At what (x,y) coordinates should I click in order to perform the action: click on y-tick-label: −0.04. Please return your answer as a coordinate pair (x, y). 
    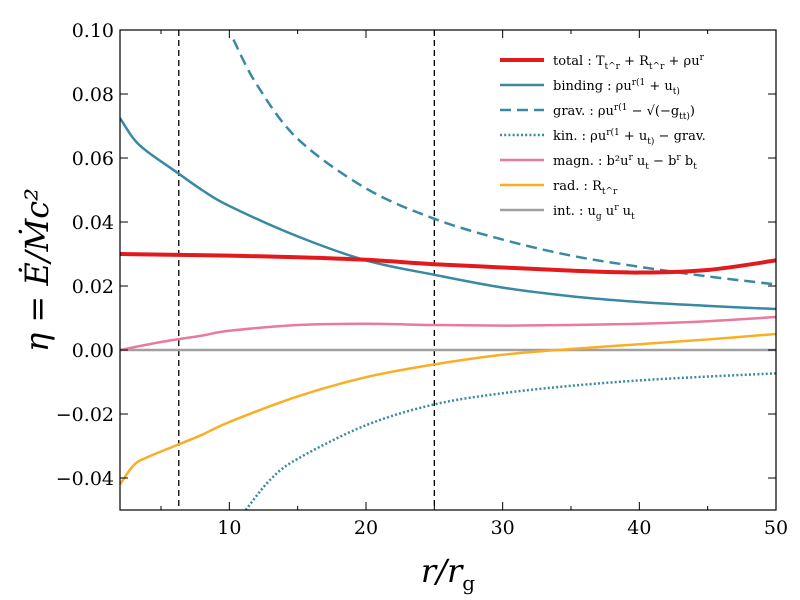
    Looking at the image, I should click on (85, 479).